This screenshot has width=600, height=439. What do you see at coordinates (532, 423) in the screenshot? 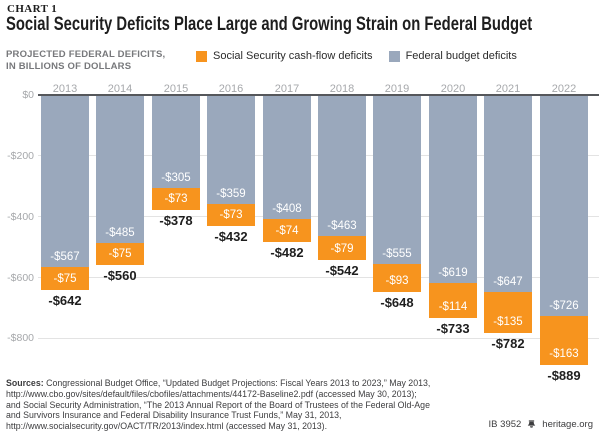
I see `liberty-bell-icon` at bounding box center [532, 423].